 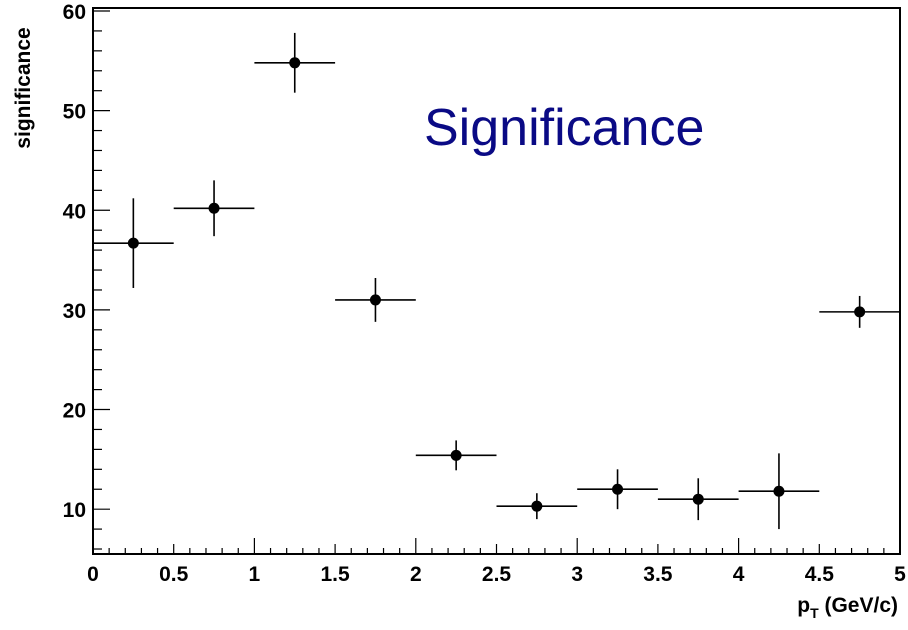 What do you see at coordinates (74, 112) in the screenshot?
I see `y-tick-label: 50` at bounding box center [74, 112].